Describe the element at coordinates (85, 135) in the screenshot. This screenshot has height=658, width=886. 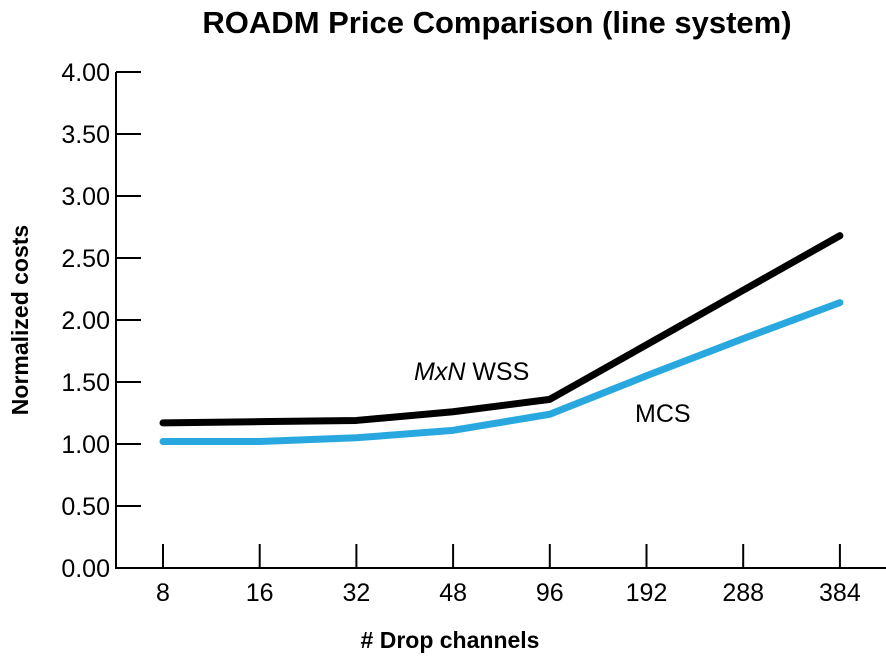
I see `y-tick-label: 3.50` at that location.